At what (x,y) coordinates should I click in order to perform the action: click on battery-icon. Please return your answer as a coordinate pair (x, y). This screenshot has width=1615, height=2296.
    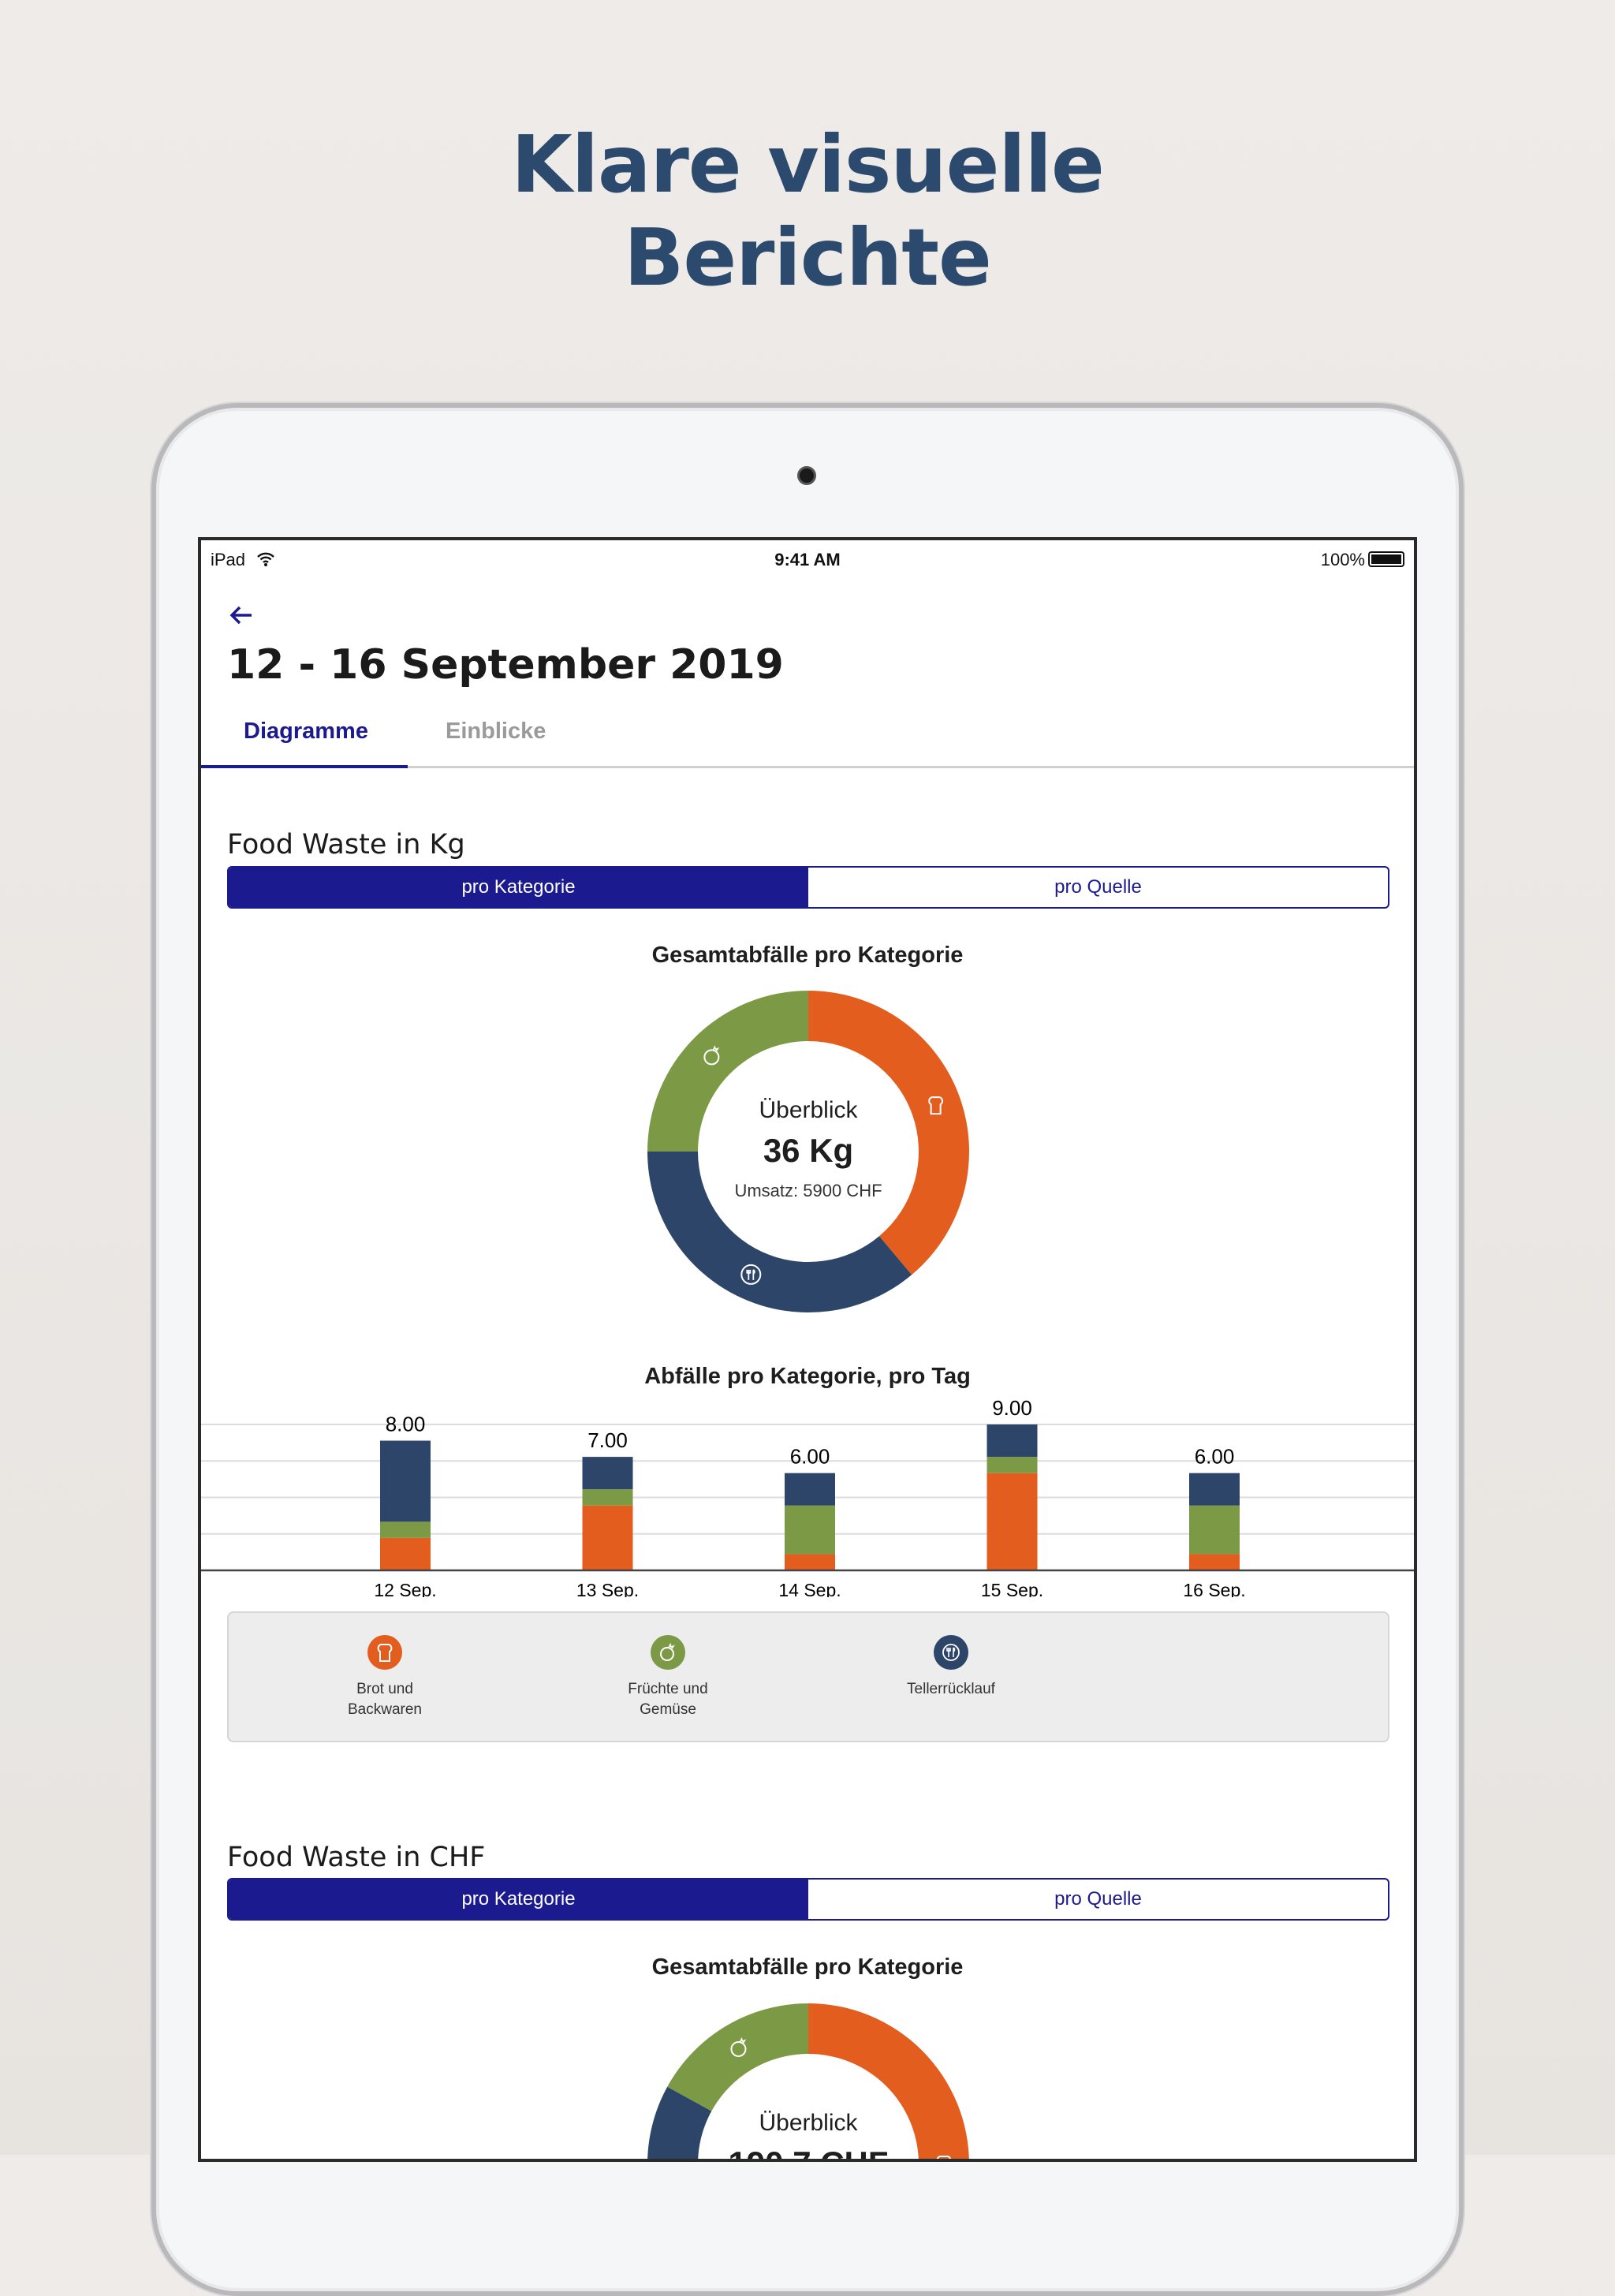
    Looking at the image, I should click on (1386, 559).